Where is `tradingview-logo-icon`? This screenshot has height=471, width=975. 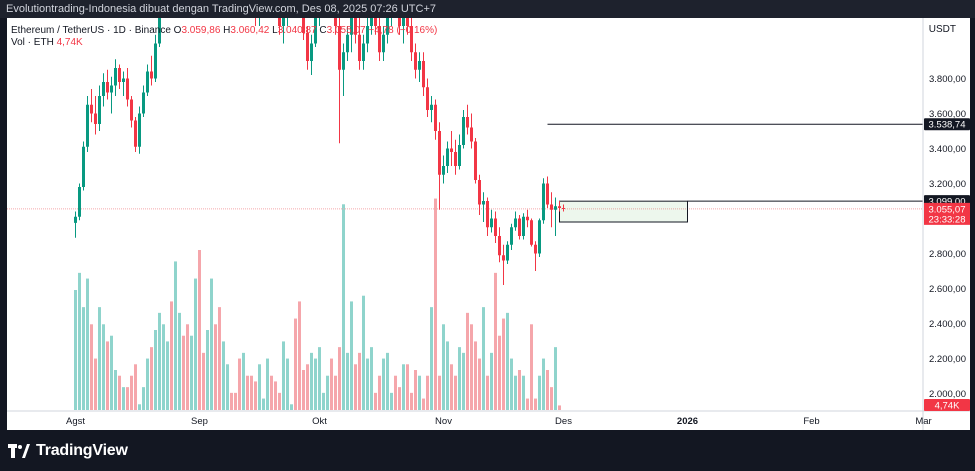 tradingview-logo-icon is located at coordinates (19, 451).